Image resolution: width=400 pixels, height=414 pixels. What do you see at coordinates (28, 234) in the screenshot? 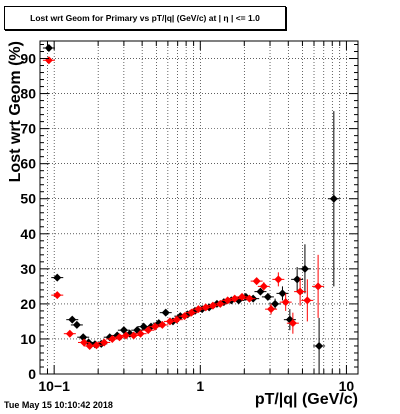
I see `y-tick-label: 40` at bounding box center [28, 234].